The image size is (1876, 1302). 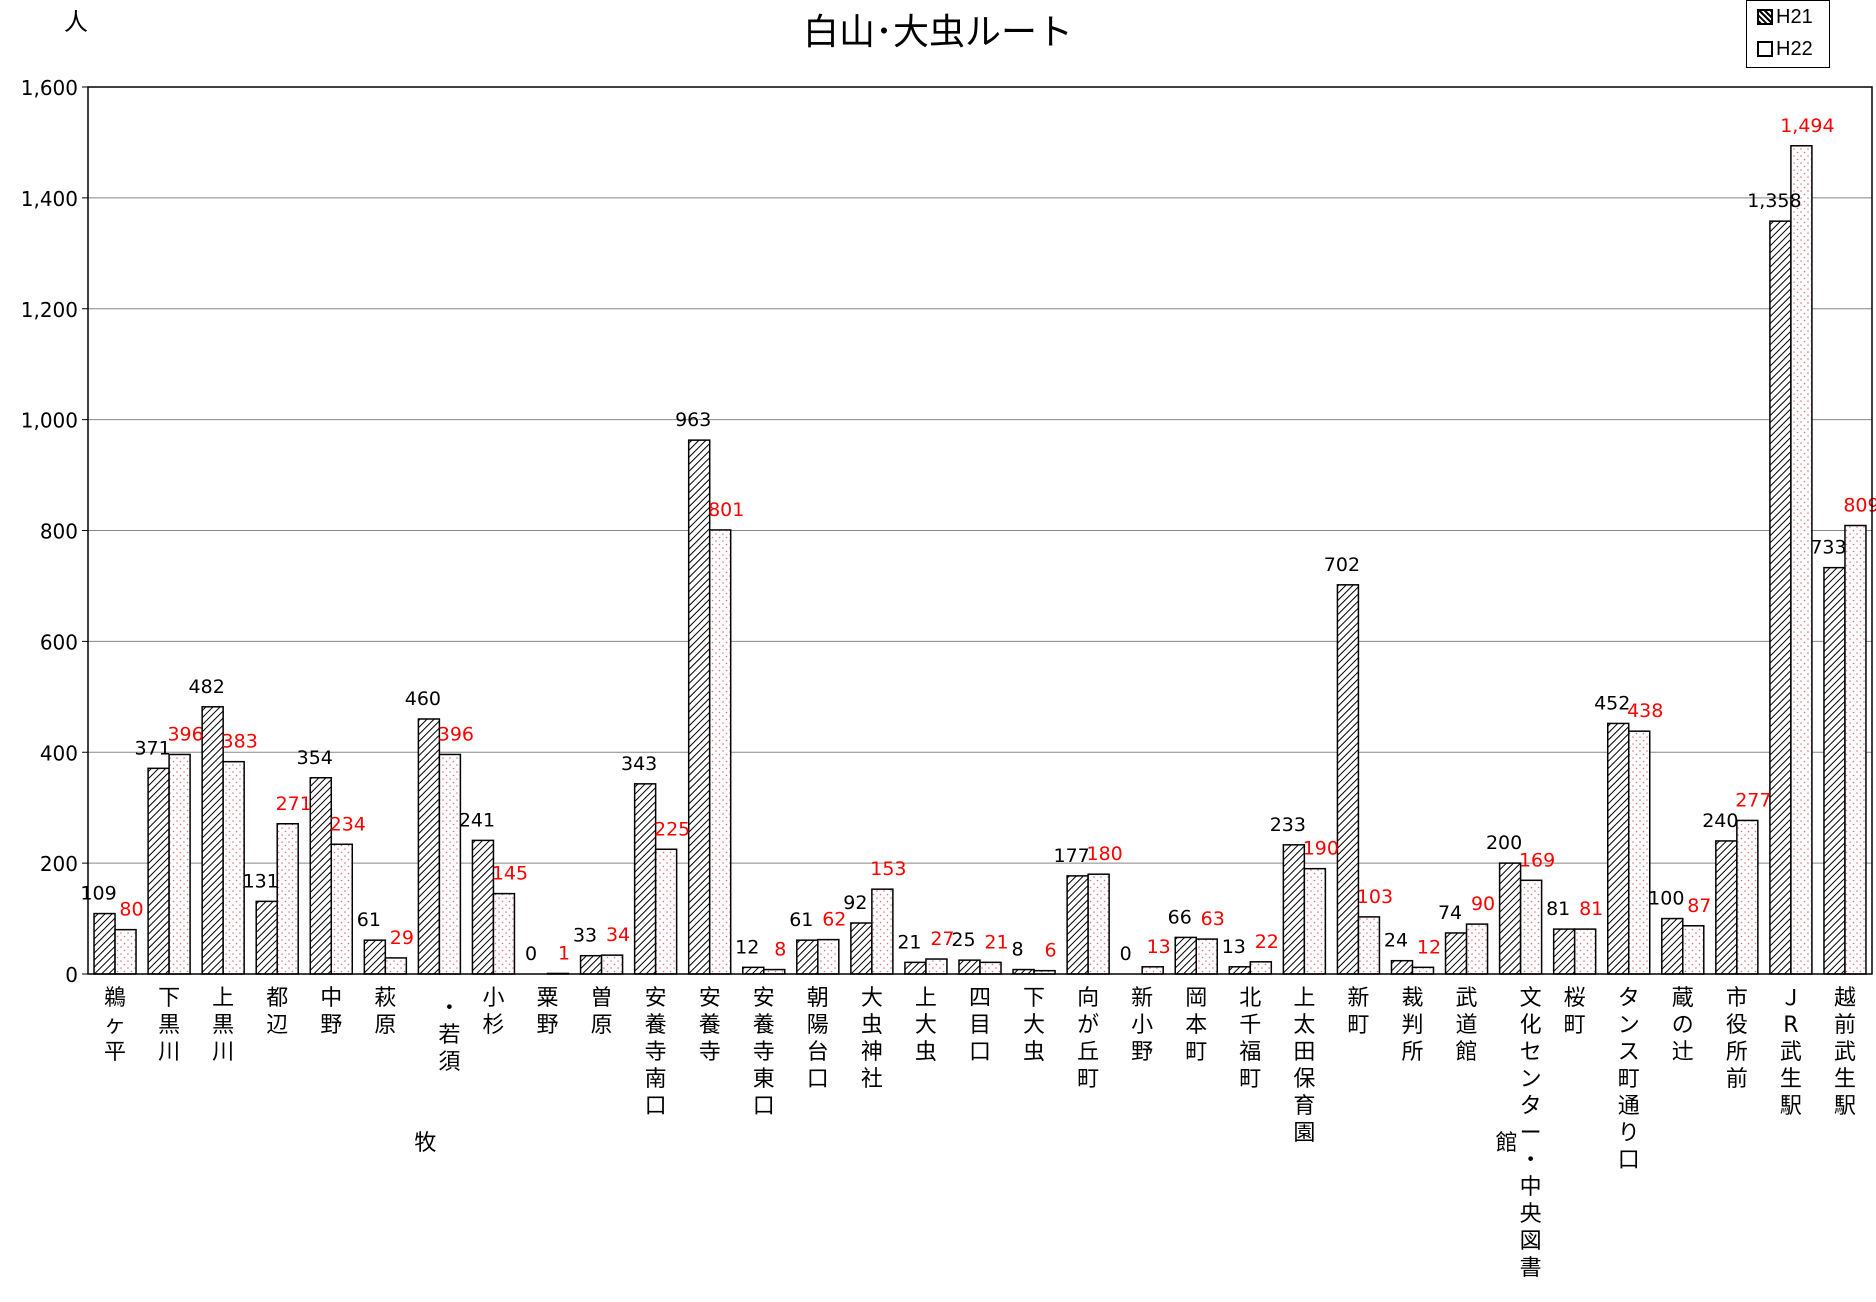 I want to click on data-label-h21: 0, so click(x=531, y=954).